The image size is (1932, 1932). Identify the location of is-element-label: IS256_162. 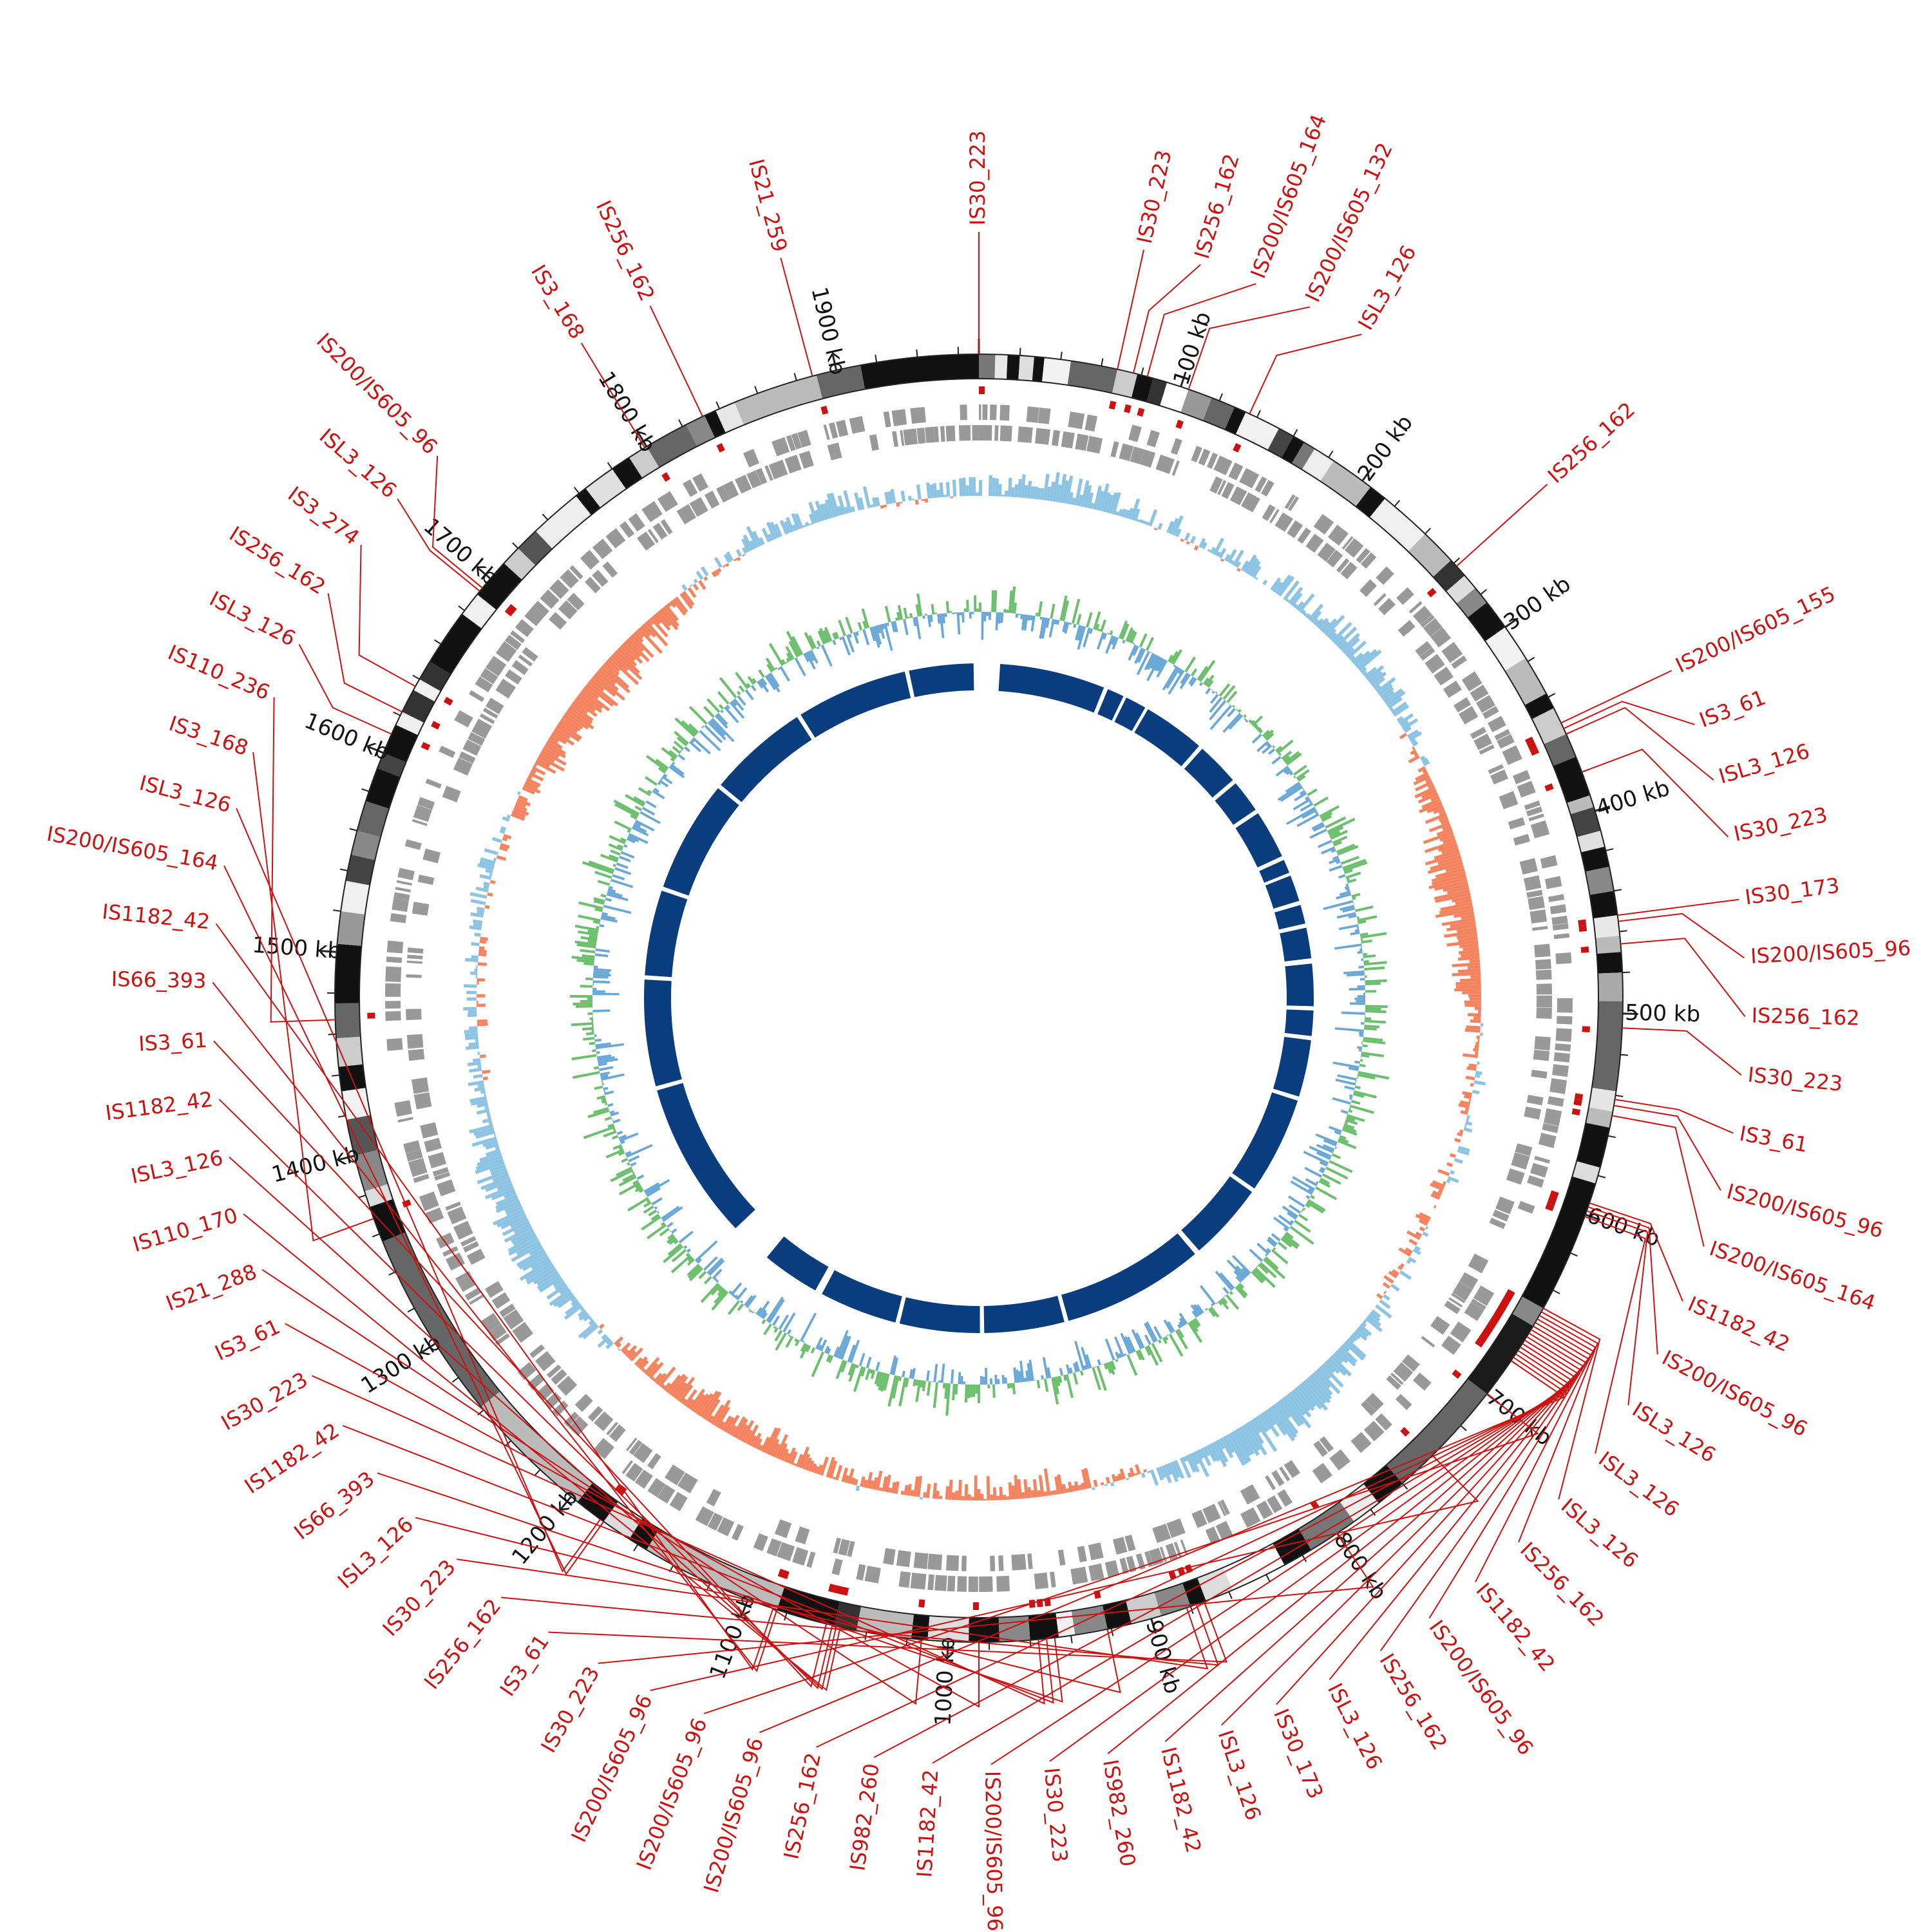
(1562, 1584).